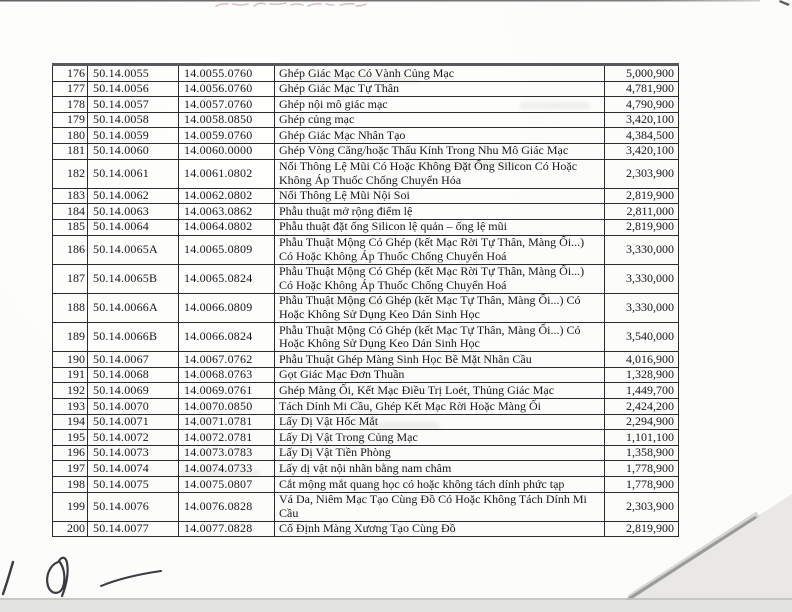 Image resolution: width=792 pixels, height=612 pixels. Describe the element at coordinates (226, 278) in the screenshot. I see `code-14-cell: 14.0065.0824` at that location.